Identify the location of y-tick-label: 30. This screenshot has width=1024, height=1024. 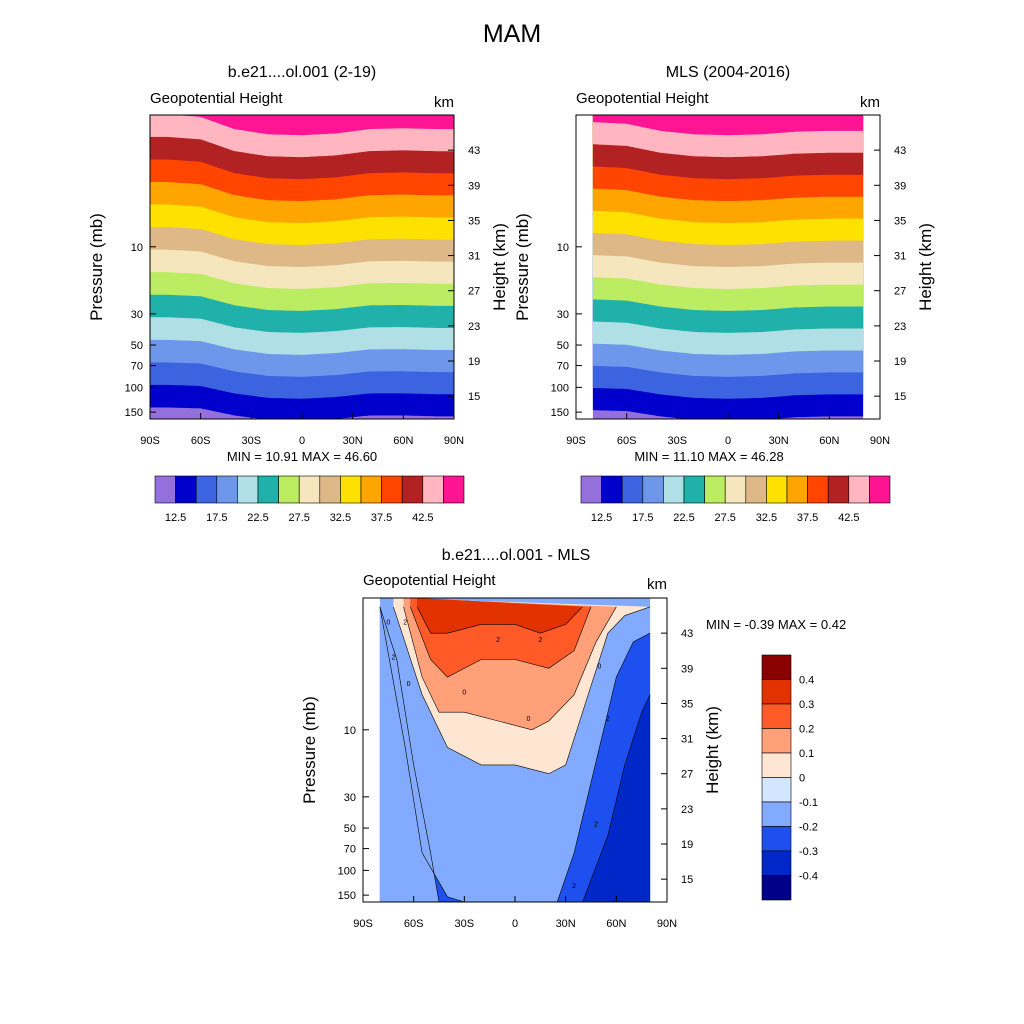
(137, 315).